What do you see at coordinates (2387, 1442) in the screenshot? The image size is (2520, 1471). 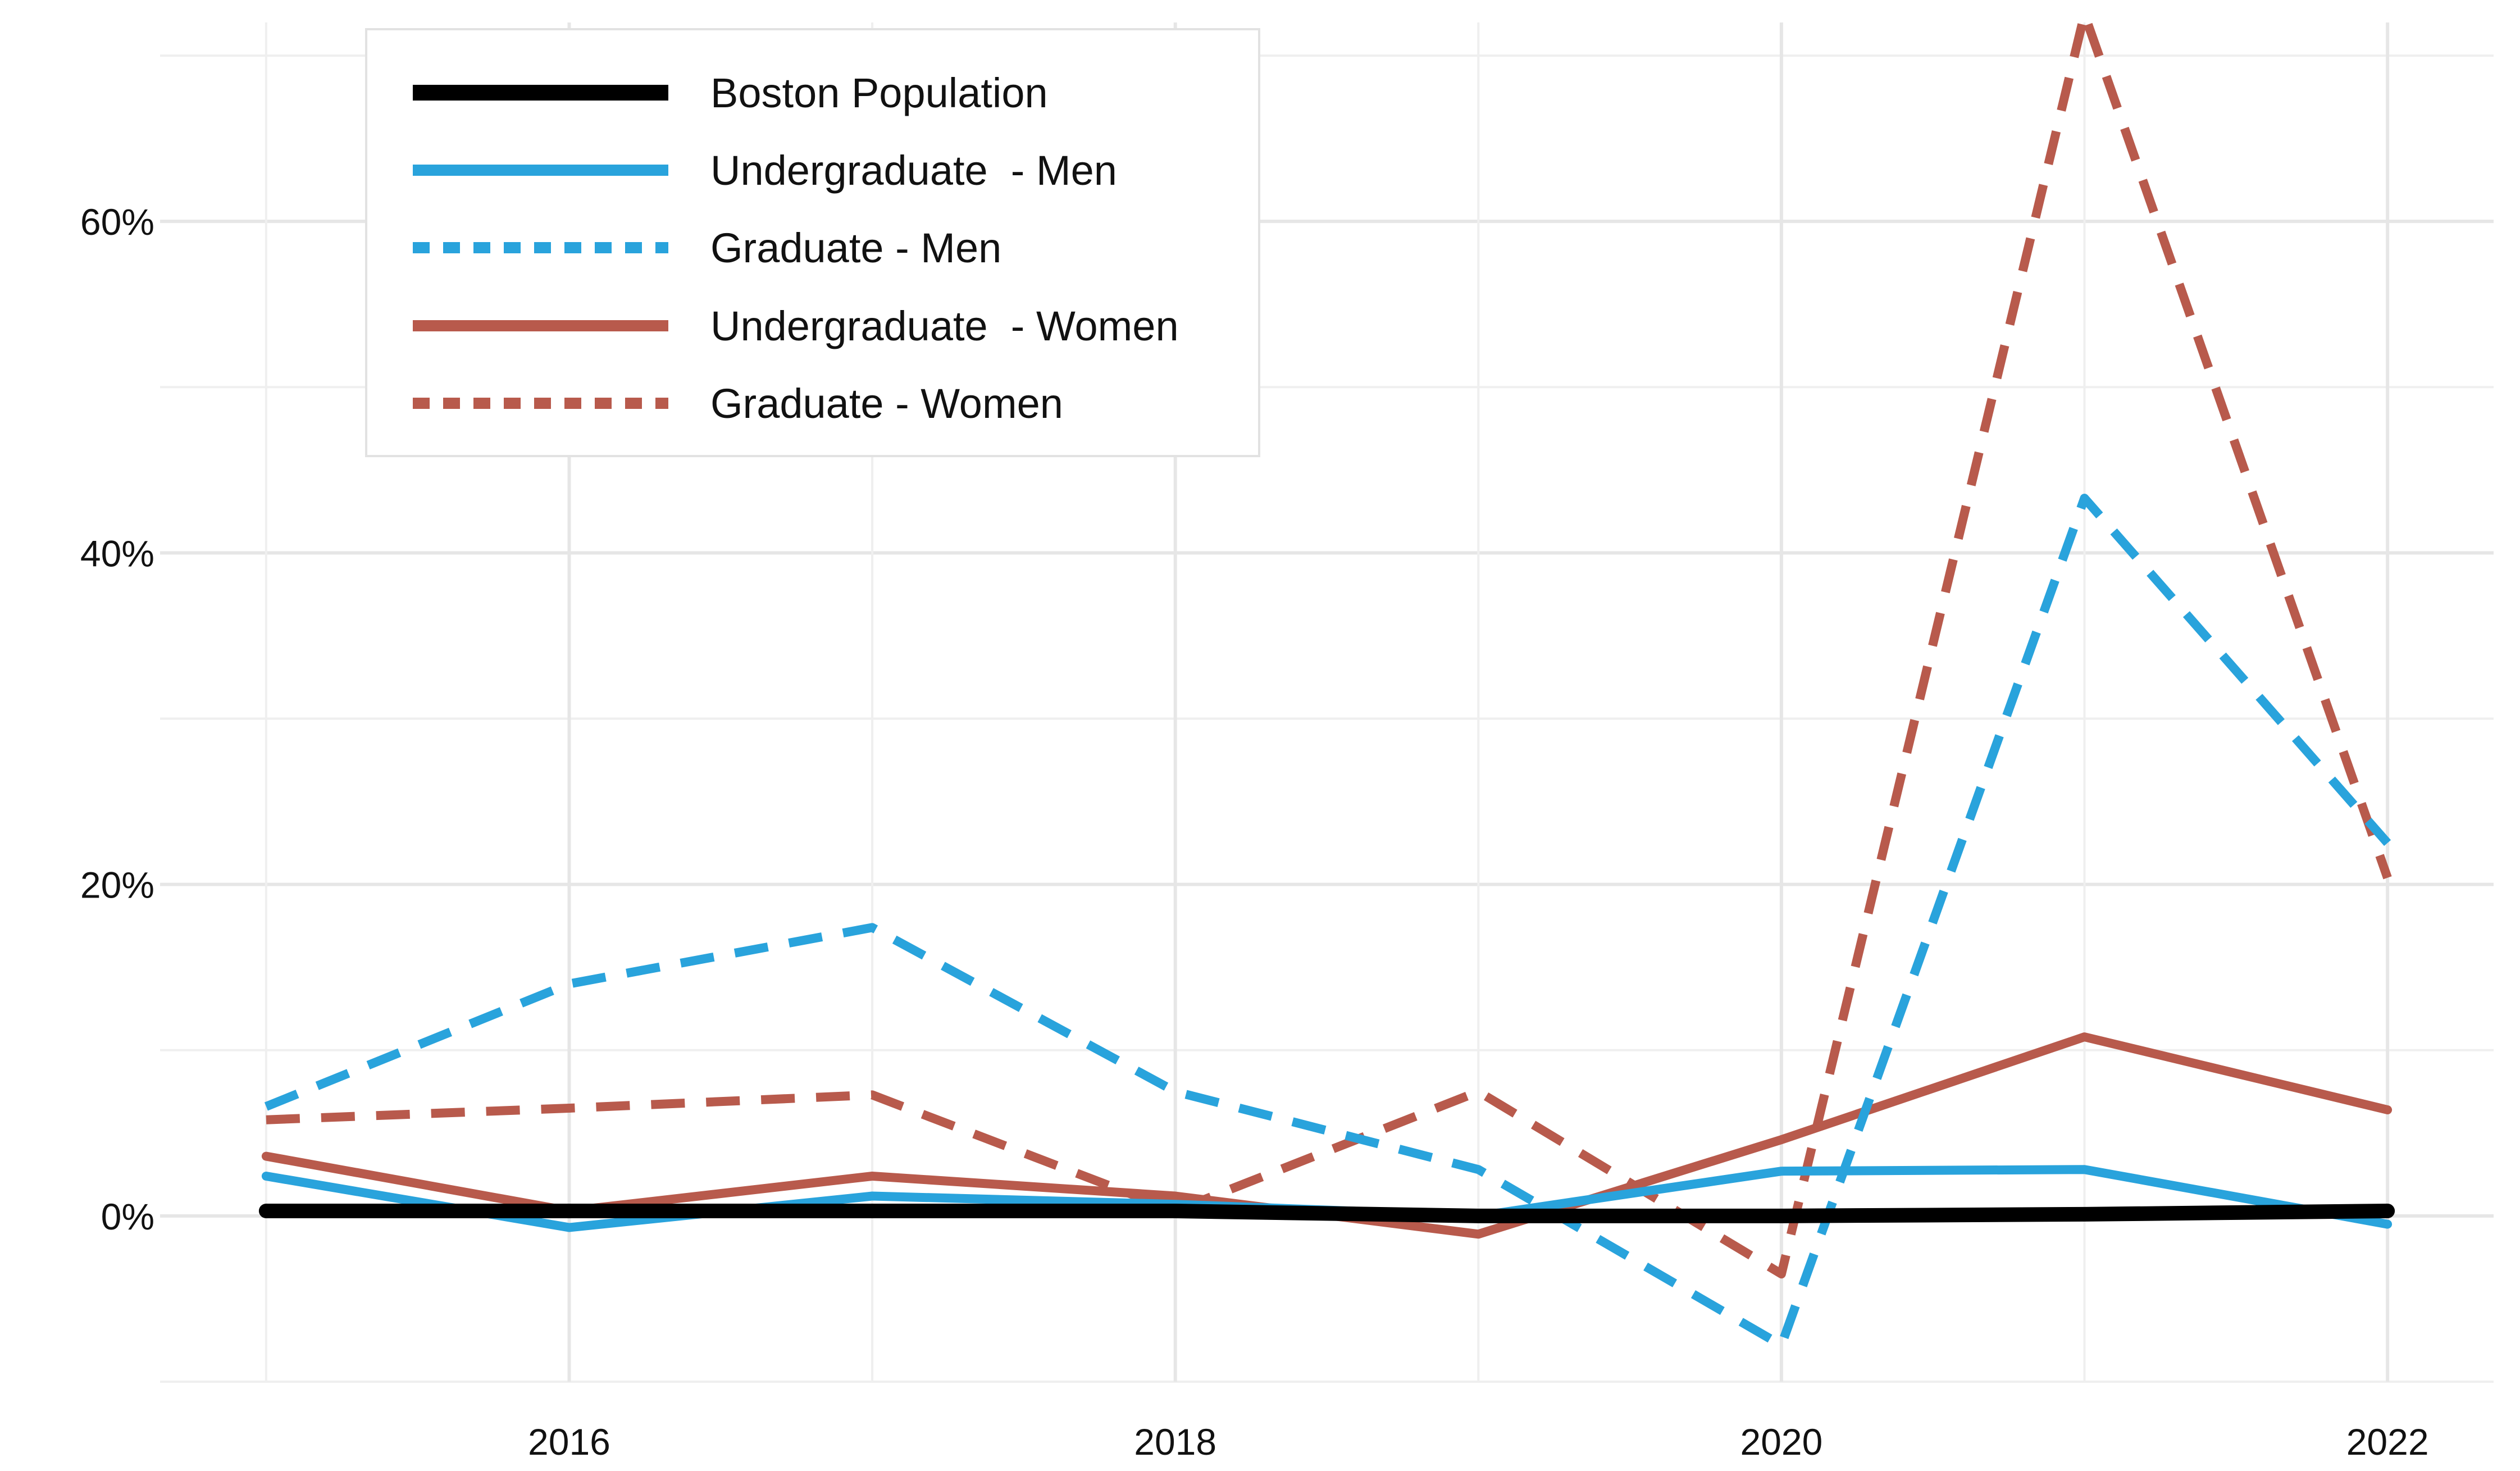 I see `x-tick-label: 2022` at bounding box center [2387, 1442].